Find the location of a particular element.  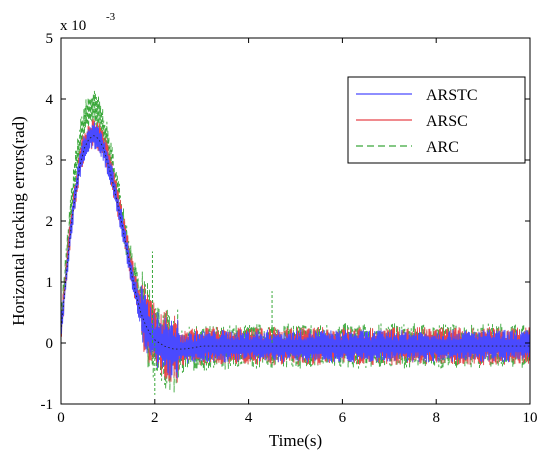

x-tick-label: 10 is located at coordinates (530, 418).